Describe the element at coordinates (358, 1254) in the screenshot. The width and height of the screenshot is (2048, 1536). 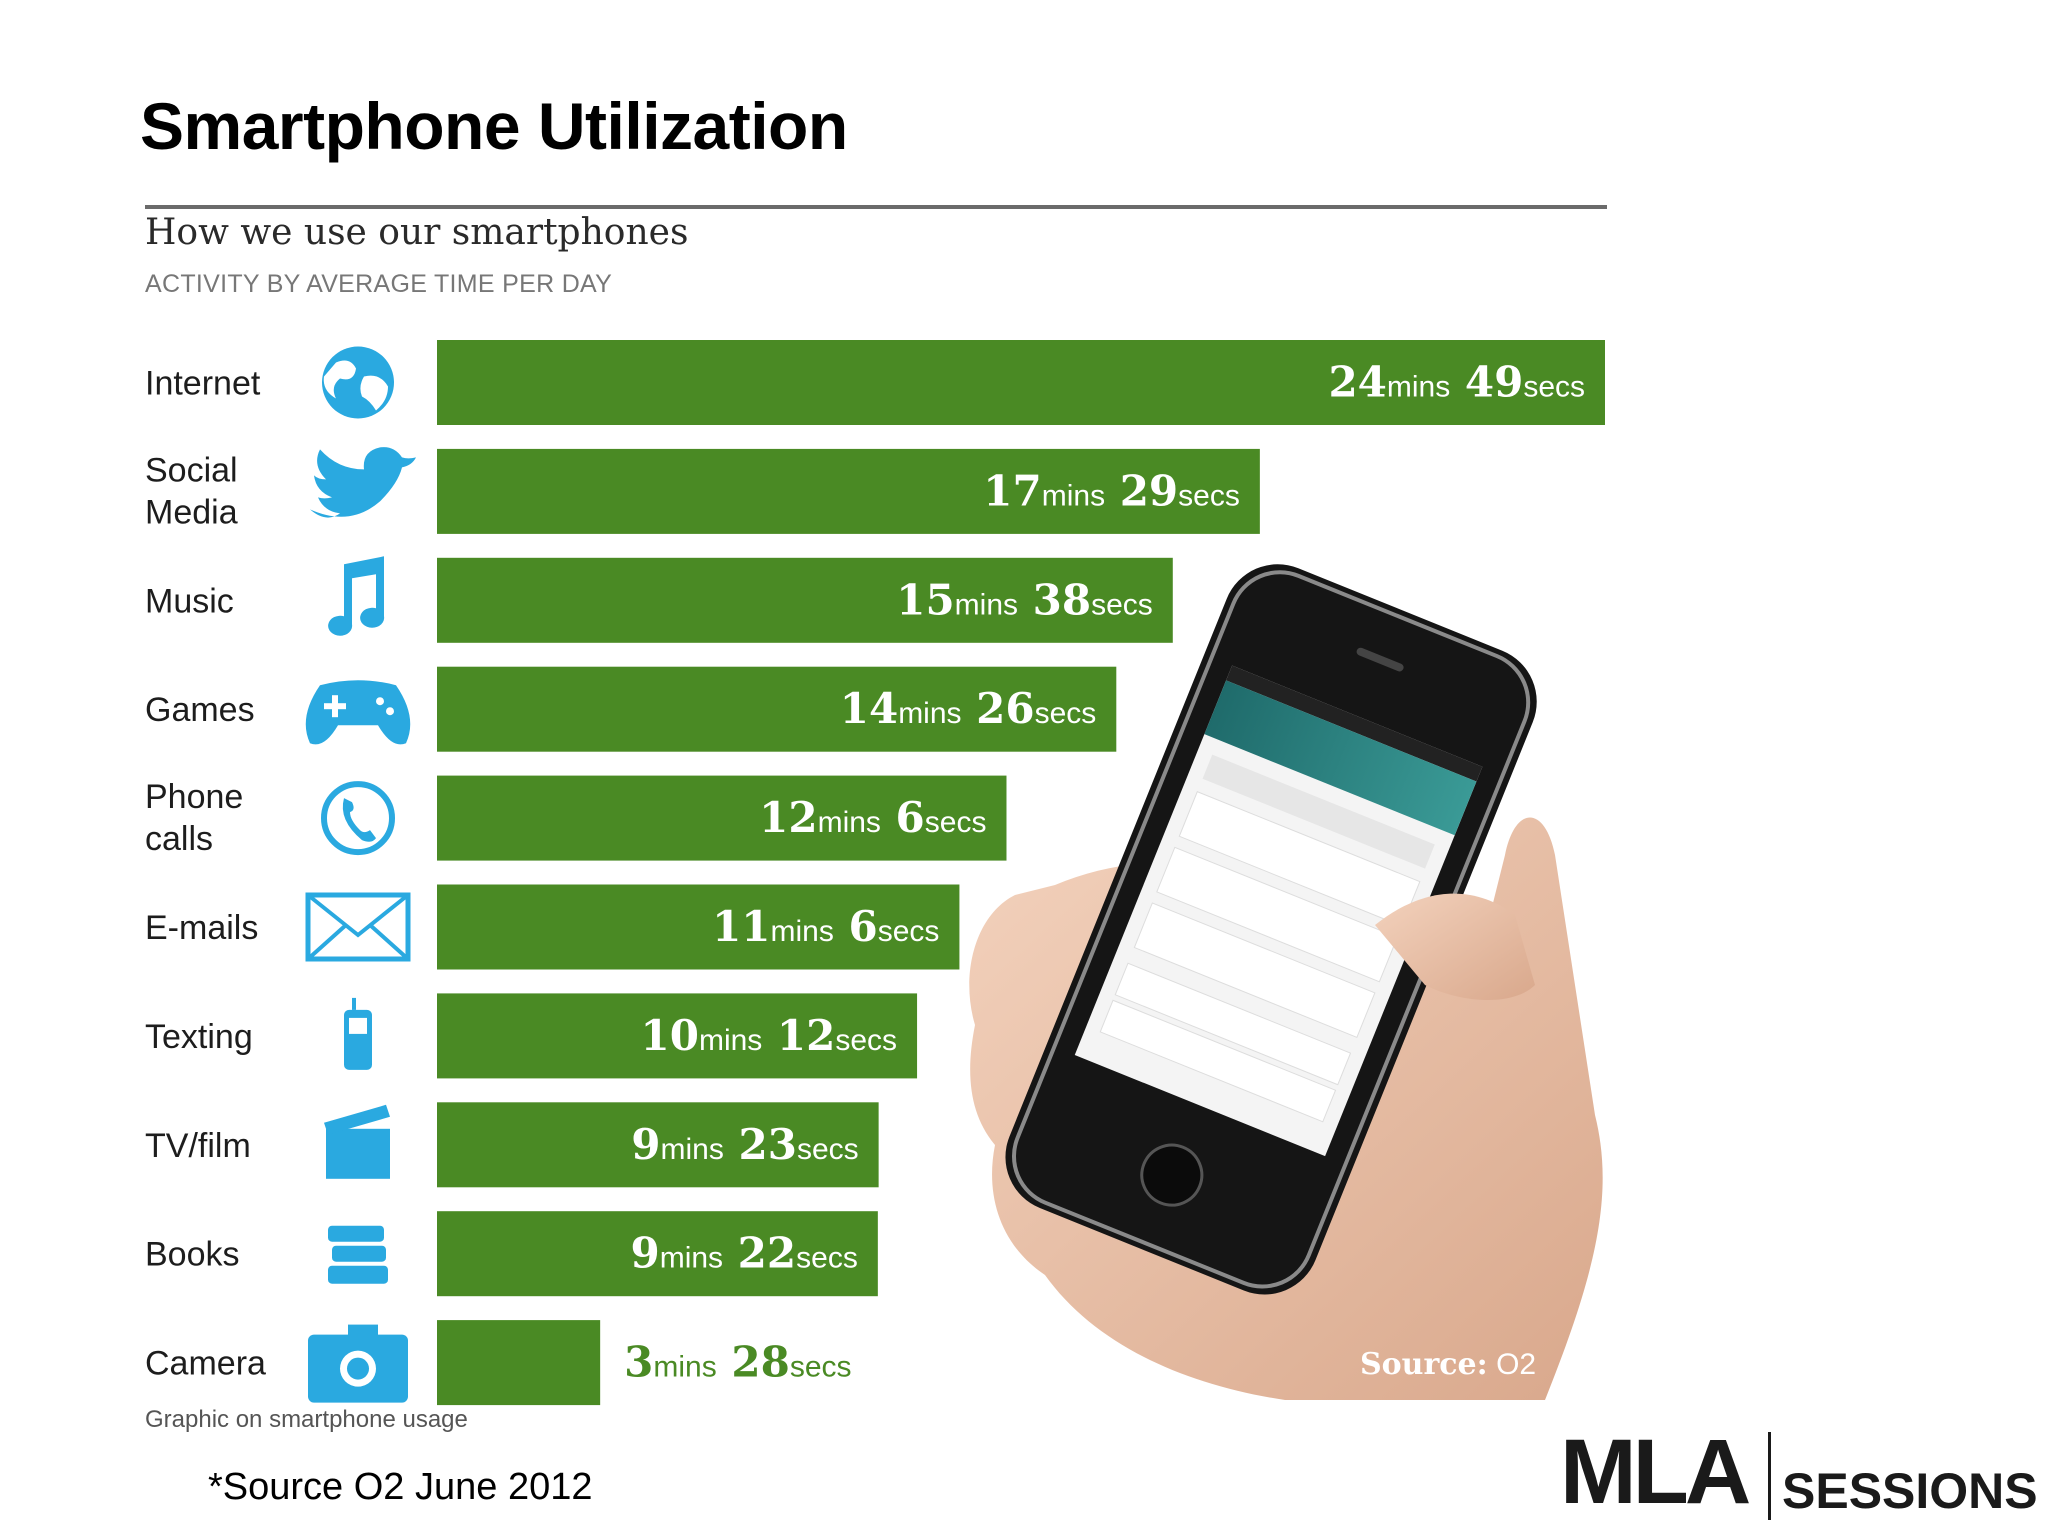
I see `books-icon` at that location.